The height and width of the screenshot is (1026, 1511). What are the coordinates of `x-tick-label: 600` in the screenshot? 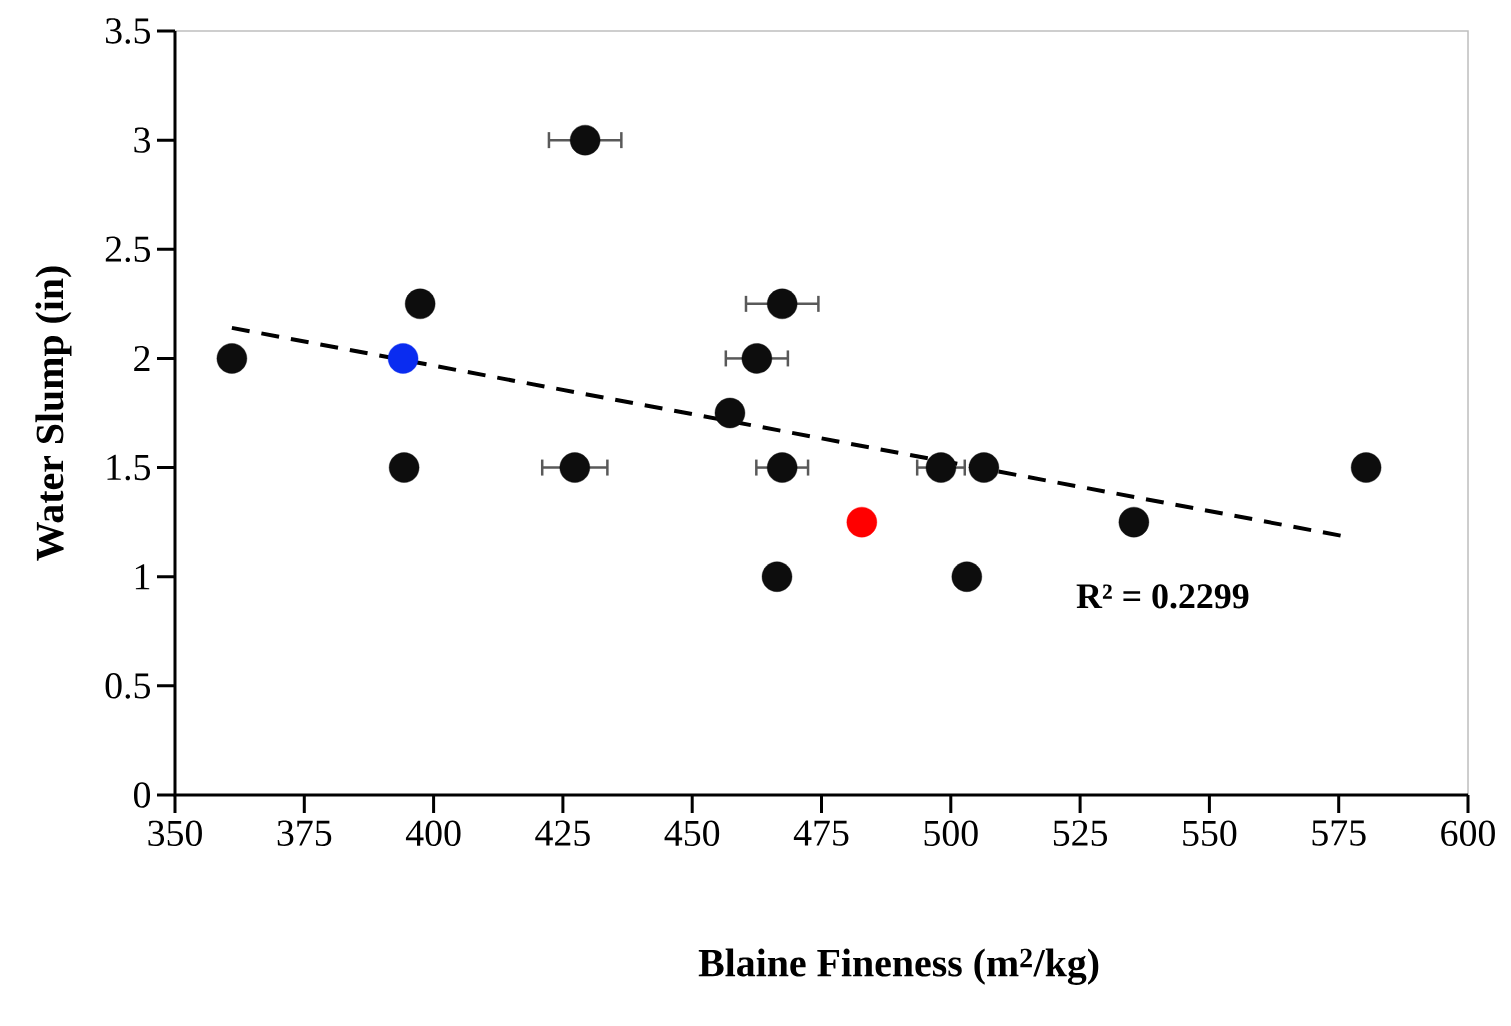 It's located at (1468, 833).